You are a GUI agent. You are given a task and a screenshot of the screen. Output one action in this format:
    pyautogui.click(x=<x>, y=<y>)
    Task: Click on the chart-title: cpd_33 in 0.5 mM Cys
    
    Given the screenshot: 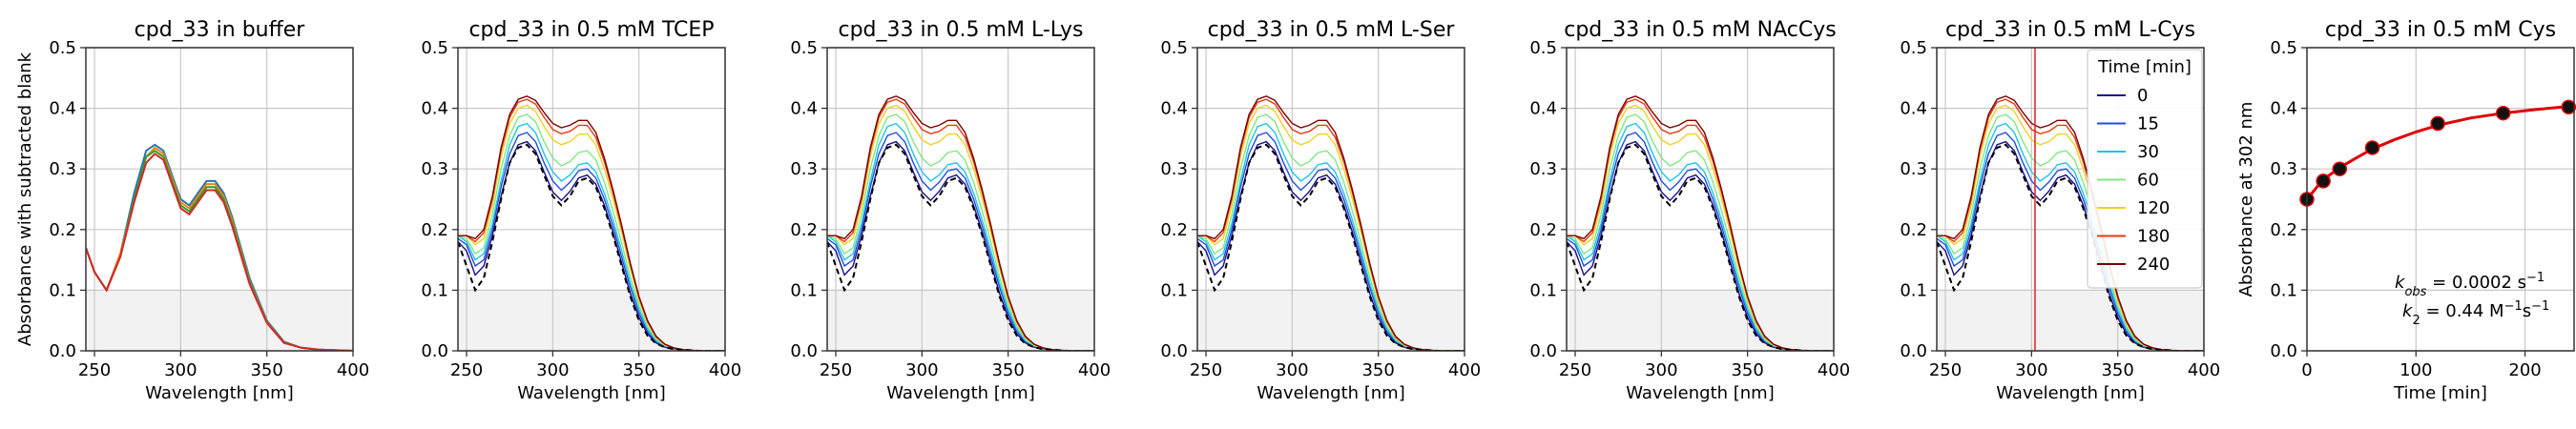 What is the action you would take?
    pyautogui.click(x=2440, y=30)
    